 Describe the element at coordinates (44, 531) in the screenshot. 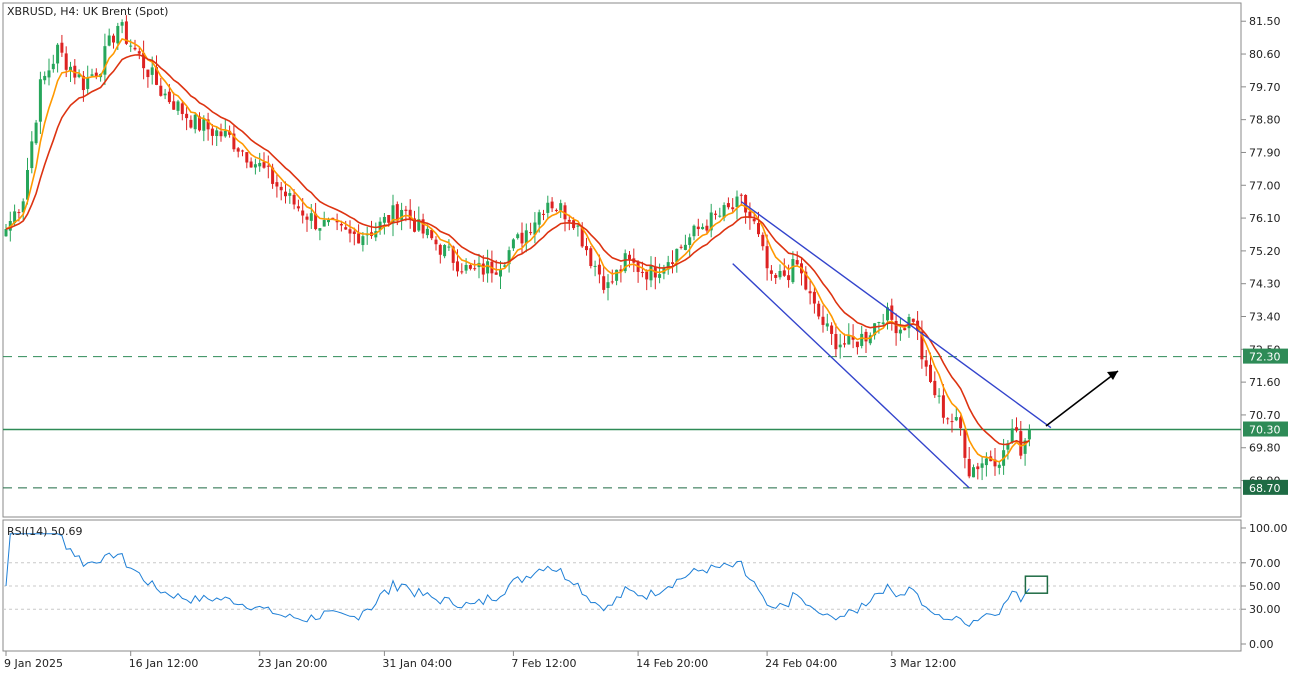

I see `rsi-title: RSI(14) 50.69` at that location.